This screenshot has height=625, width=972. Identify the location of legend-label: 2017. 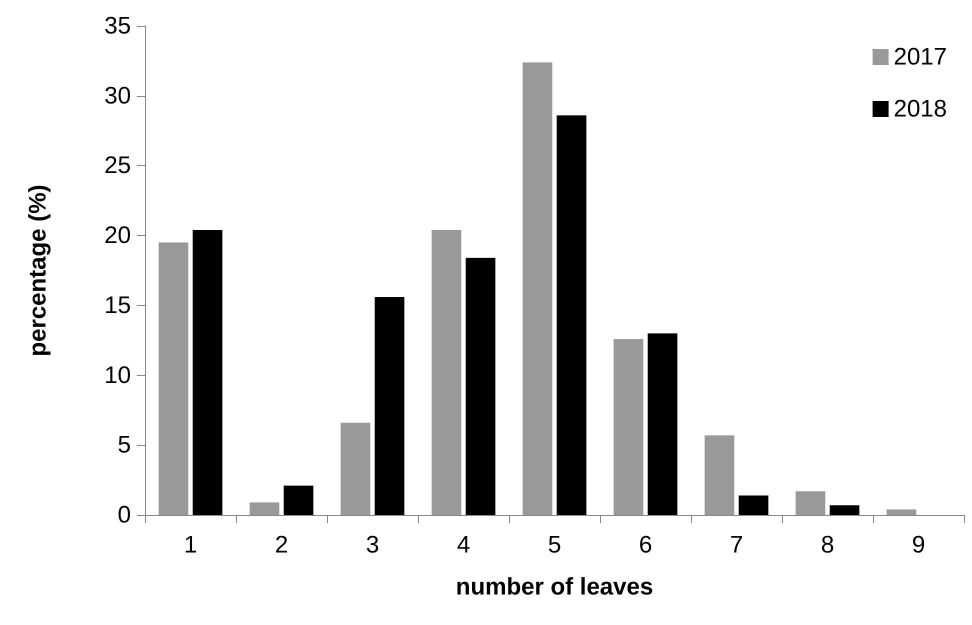
(920, 57).